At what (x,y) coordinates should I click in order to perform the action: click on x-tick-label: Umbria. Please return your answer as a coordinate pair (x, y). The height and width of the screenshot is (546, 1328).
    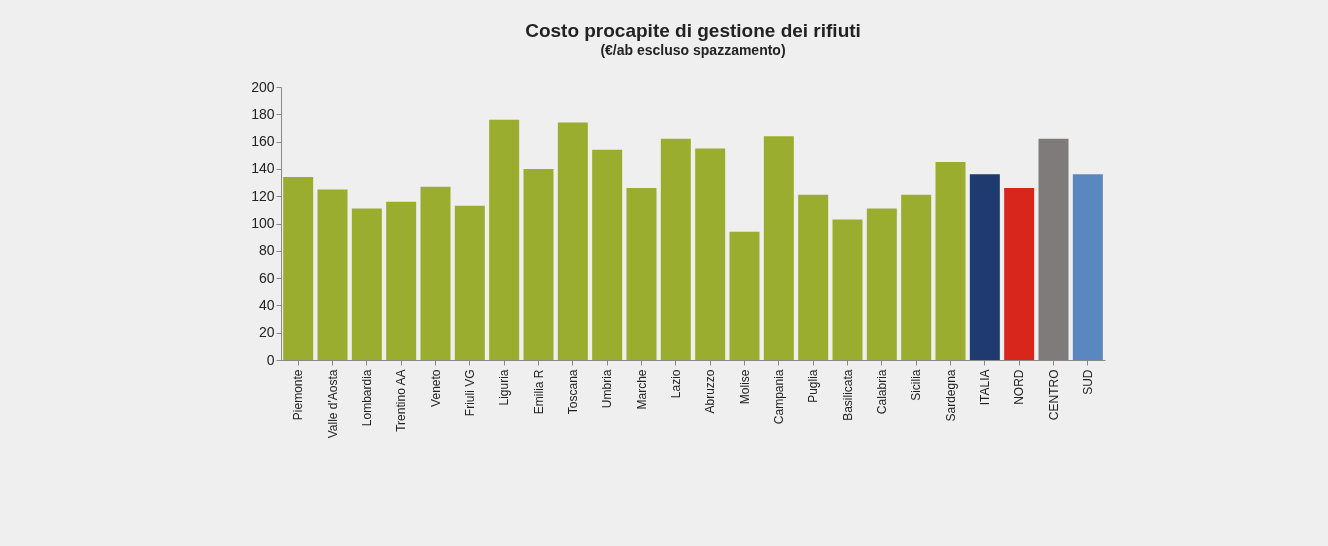
    Looking at the image, I should click on (607, 389).